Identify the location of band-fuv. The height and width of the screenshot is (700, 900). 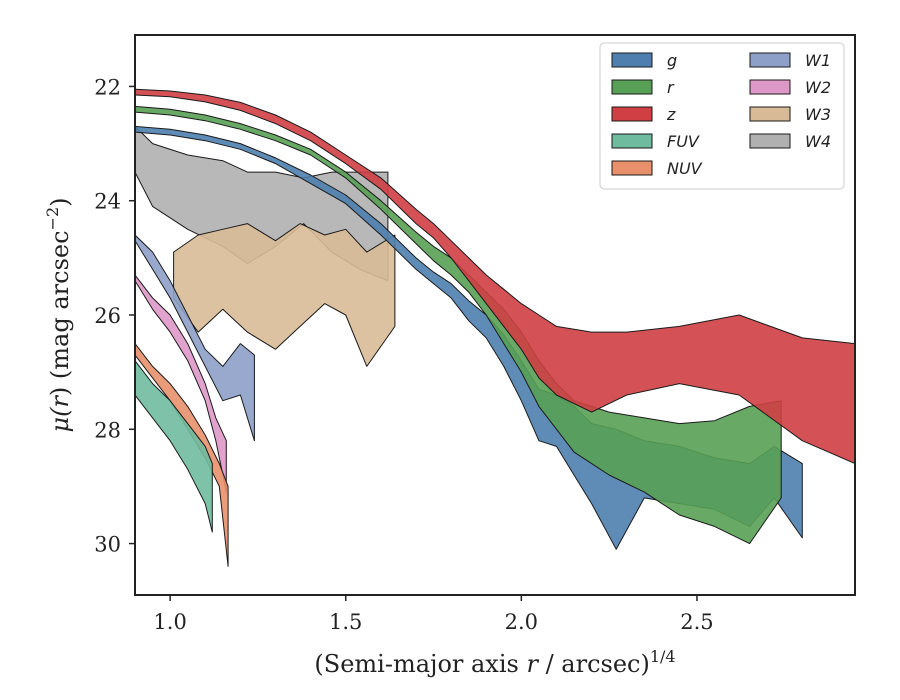
(174, 446).